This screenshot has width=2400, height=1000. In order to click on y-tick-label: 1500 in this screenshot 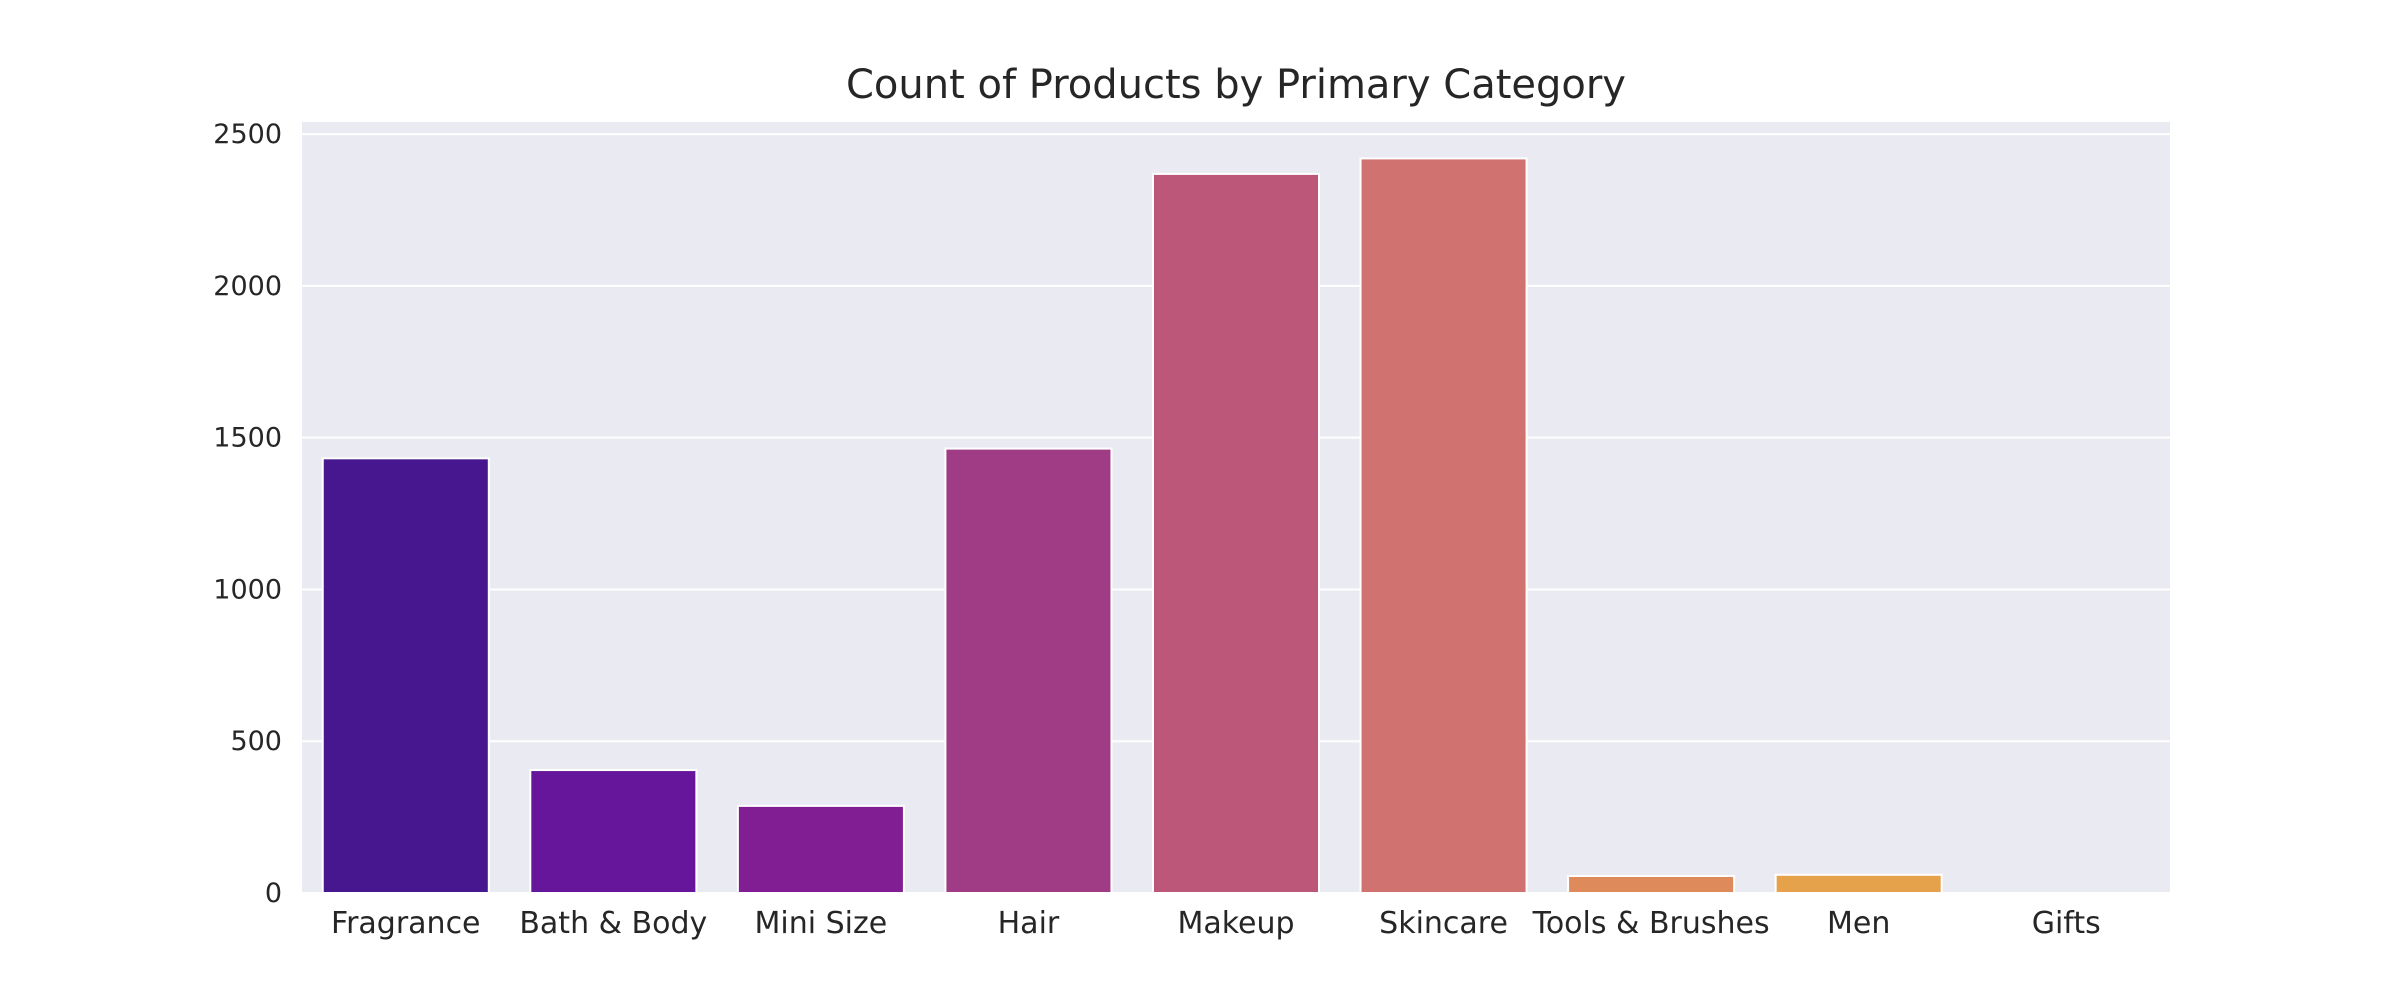, I will do `click(247, 438)`.